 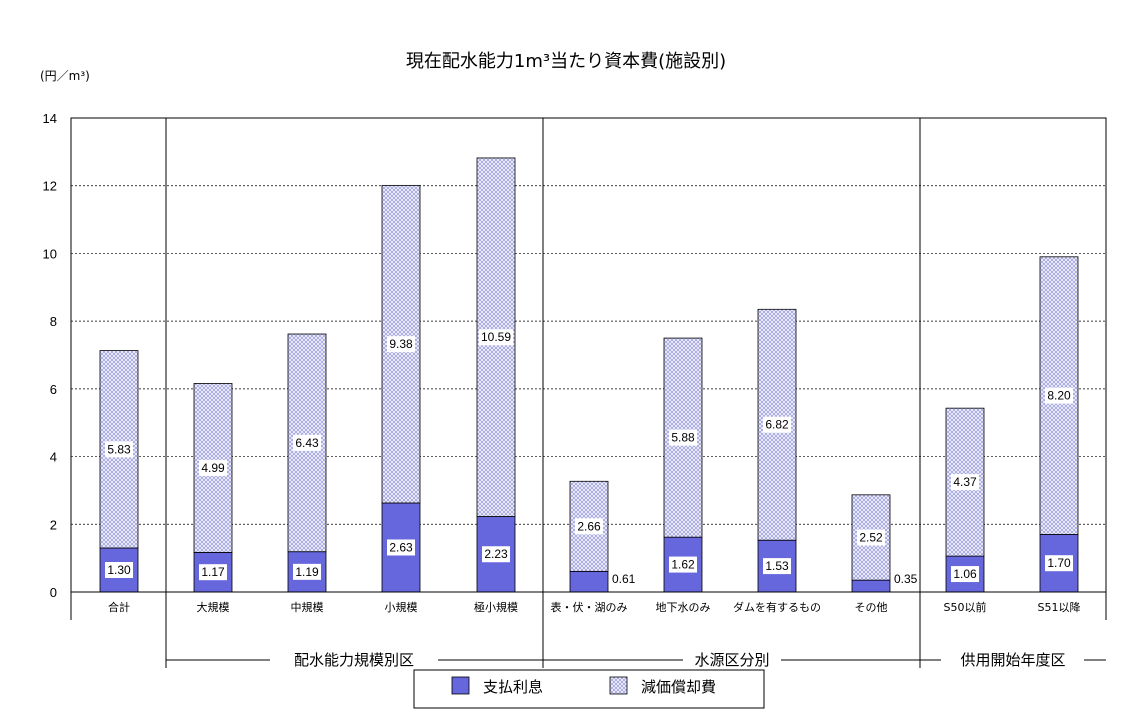 I want to click on legend: 支払利息 減価償却費, so click(x=589, y=689).